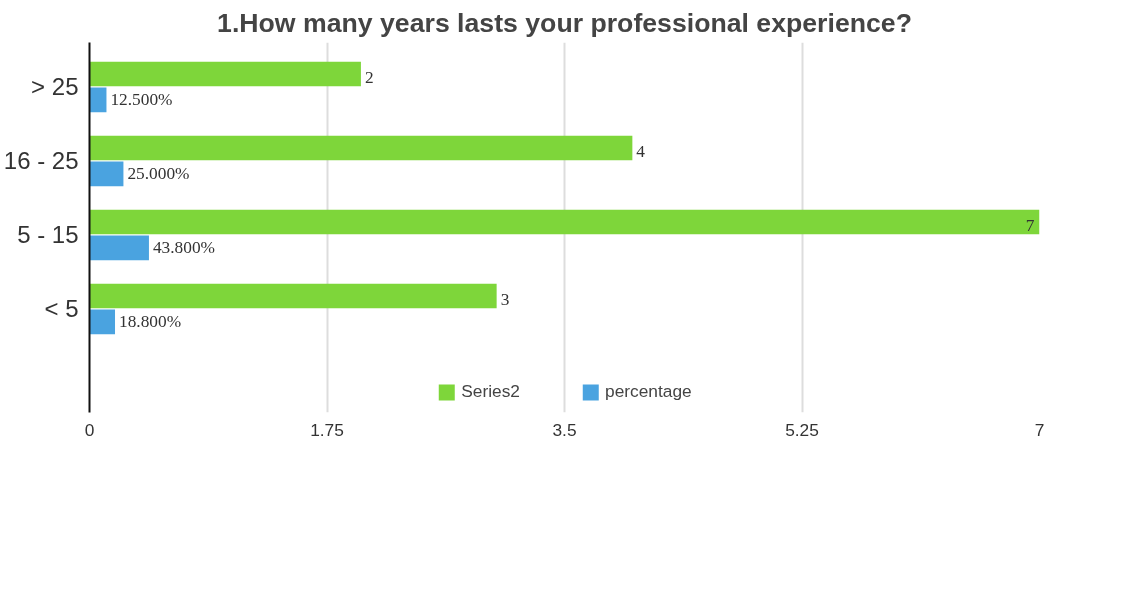 The height and width of the screenshot is (601, 1141). I want to click on data-label: 4, so click(641, 151).